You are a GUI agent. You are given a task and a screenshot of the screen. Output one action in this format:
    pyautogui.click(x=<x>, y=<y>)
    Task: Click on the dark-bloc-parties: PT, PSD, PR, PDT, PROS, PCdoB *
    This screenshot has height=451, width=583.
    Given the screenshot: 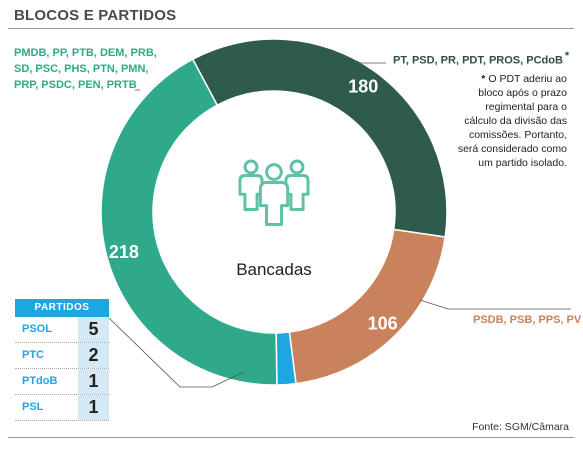 What is the action you would take?
    pyautogui.click(x=481, y=58)
    